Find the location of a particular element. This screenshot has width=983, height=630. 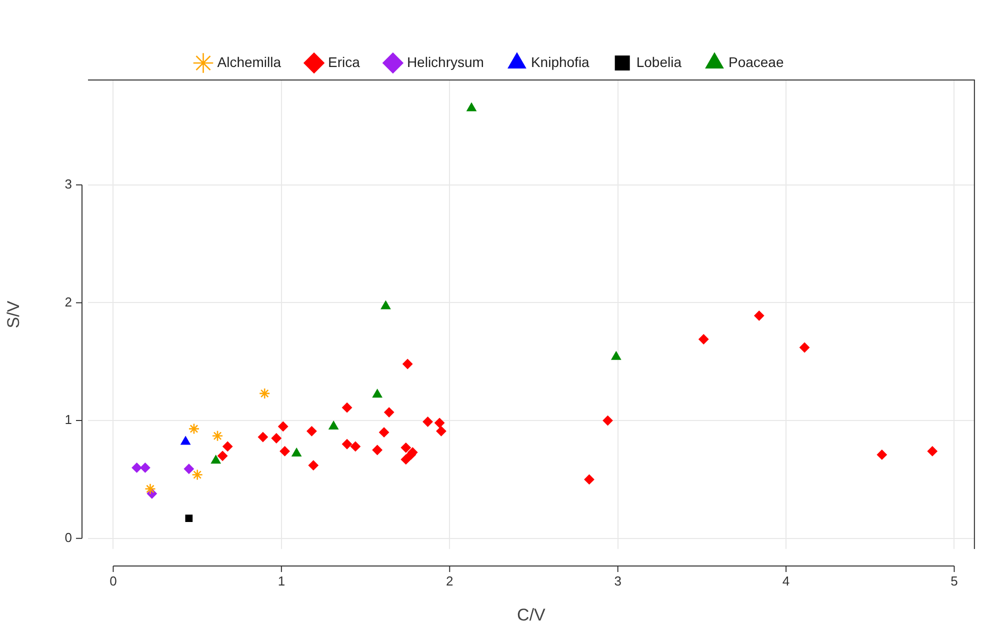

x-tick-label: 1 is located at coordinates (282, 580).